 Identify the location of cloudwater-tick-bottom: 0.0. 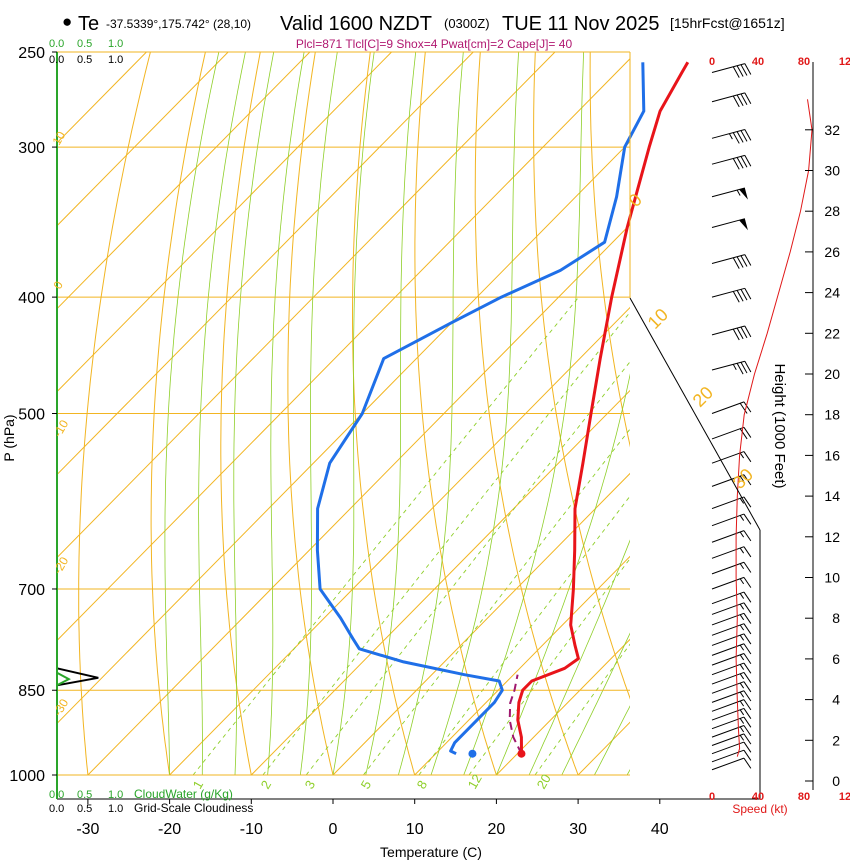
(56, 795).